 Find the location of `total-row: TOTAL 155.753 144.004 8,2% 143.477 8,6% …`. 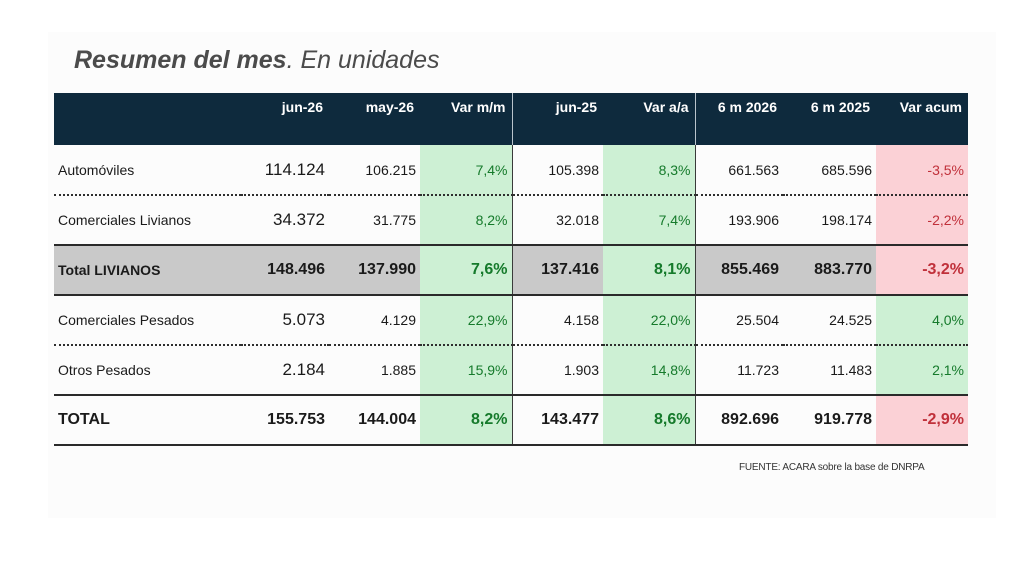

total-row: TOTAL 155.753 144.004 8,2% 143.477 8,6% … is located at coordinates (511, 420).